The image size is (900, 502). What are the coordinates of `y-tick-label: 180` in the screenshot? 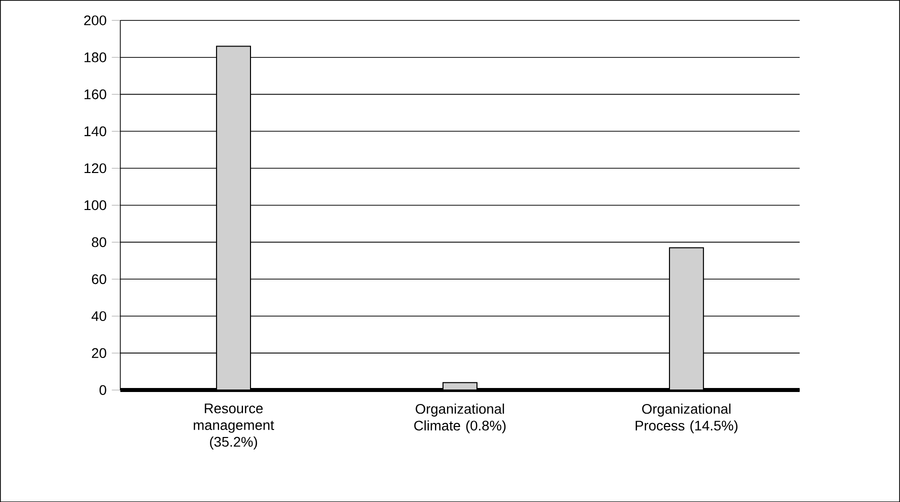 It's located at (95, 57).